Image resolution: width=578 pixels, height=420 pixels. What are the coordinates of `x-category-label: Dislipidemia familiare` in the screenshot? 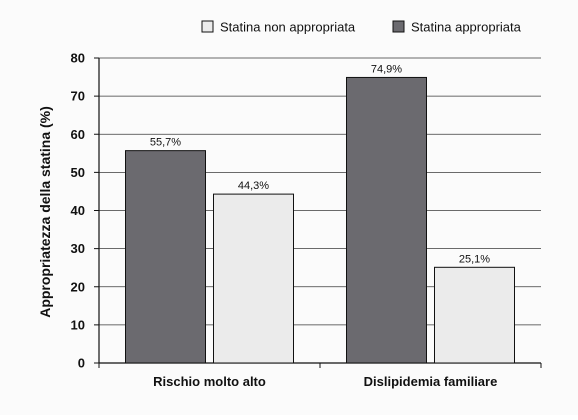 It's located at (431, 381).